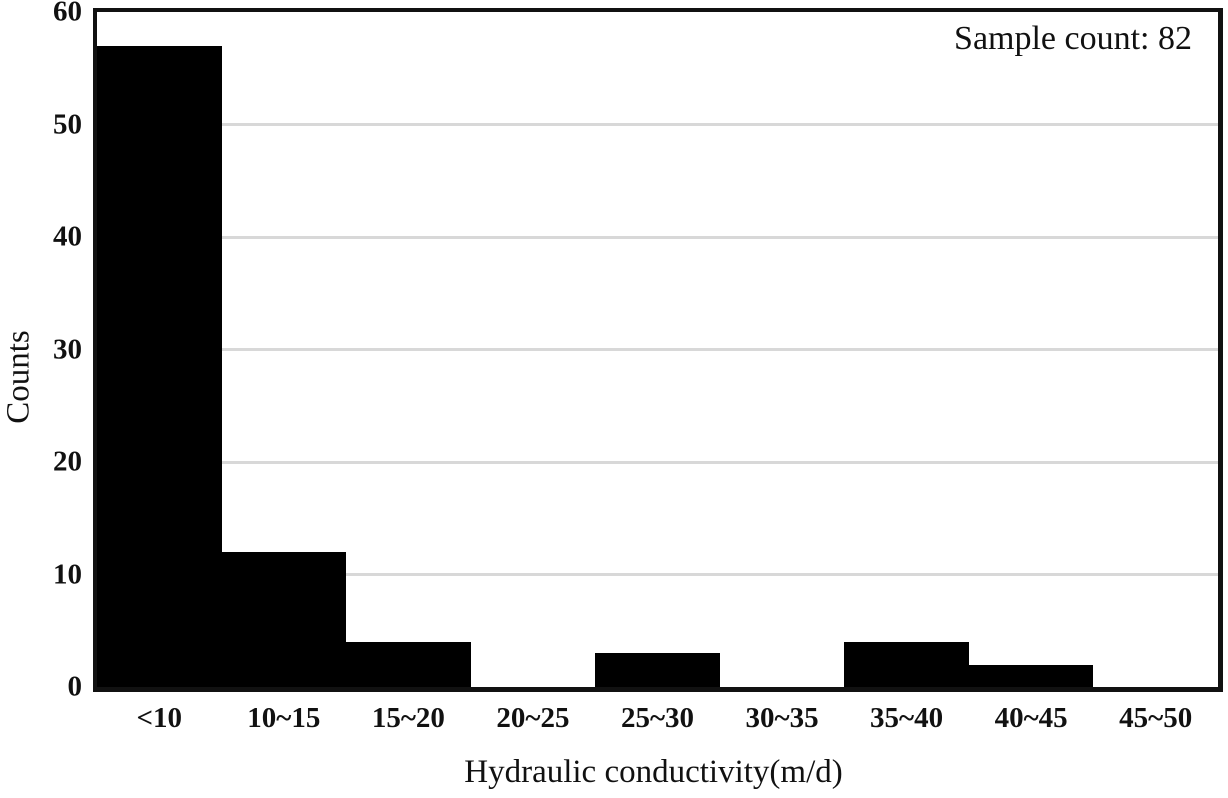 The width and height of the screenshot is (1228, 798). What do you see at coordinates (907, 718) in the screenshot?
I see `x-tick-label-35~40: 35~40` at bounding box center [907, 718].